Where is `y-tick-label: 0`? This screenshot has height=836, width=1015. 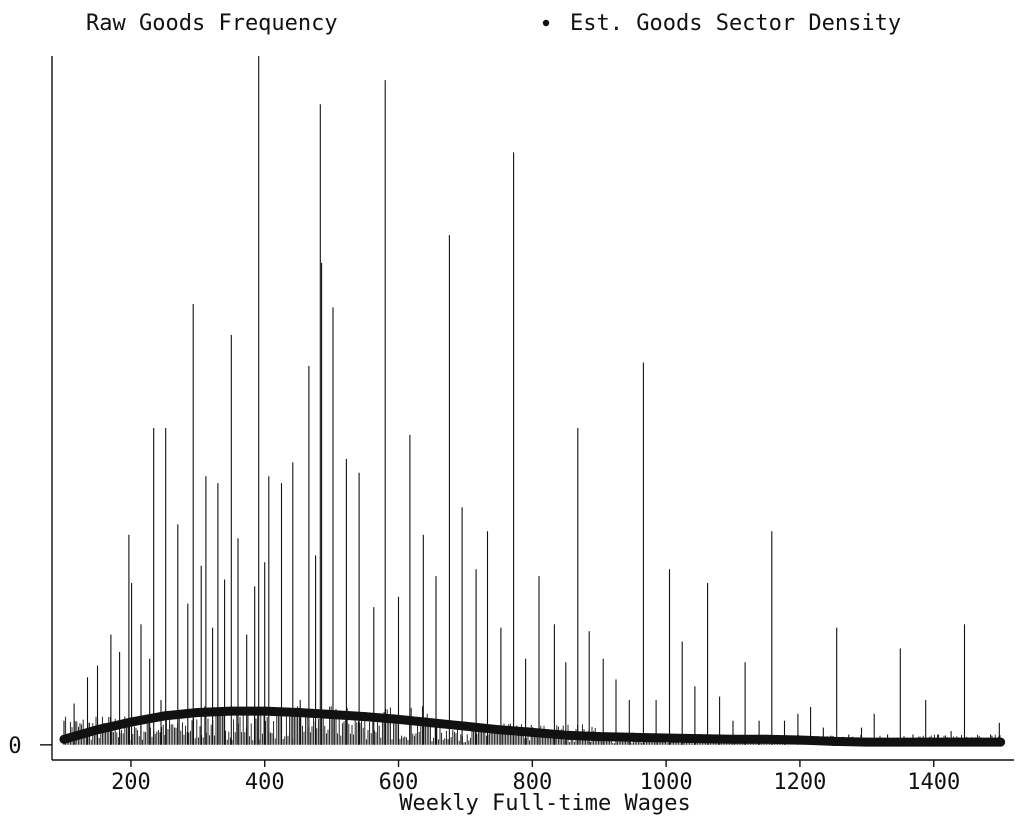
y-tick-label: 0 is located at coordinates (14, 746).